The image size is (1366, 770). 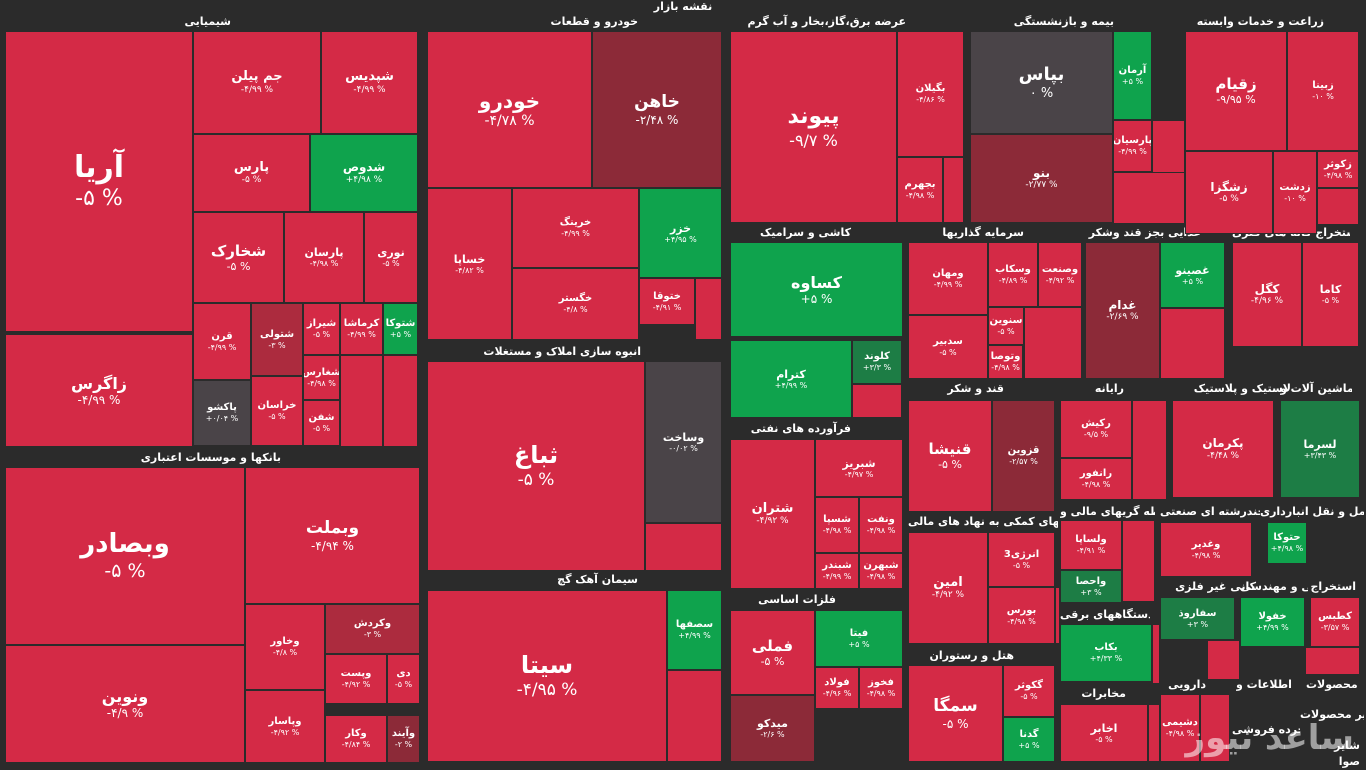 What do you see at coordinates (877, 362) in the screenshot?
I see `treemap-tile: کلوند +۳/۳ %` at bounding box center [877, 362].